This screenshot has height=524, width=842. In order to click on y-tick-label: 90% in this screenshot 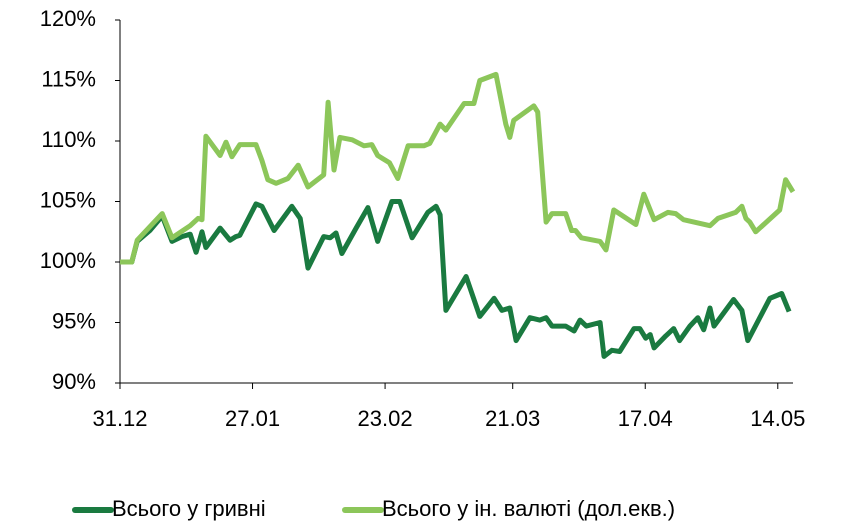, I will do `click(74, 381)`.